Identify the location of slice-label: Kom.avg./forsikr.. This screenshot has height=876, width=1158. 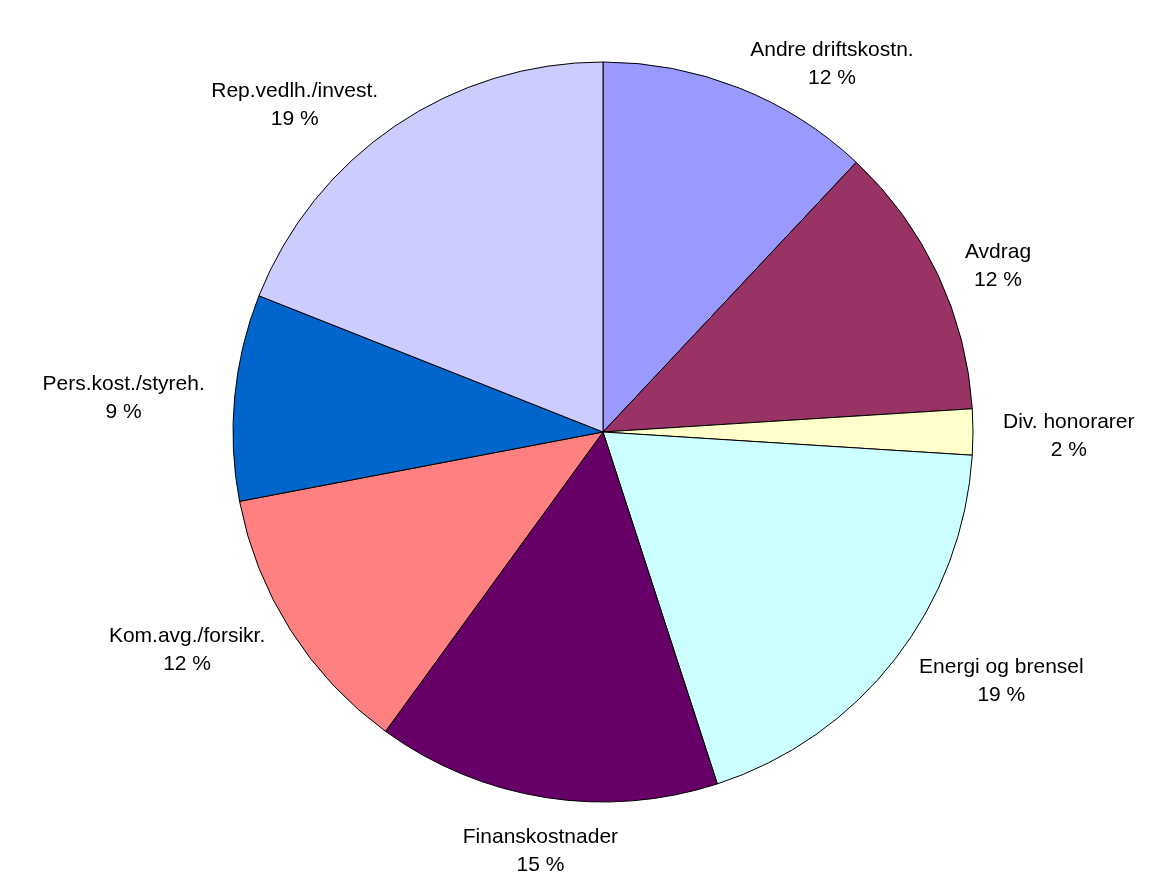
(187, 635).